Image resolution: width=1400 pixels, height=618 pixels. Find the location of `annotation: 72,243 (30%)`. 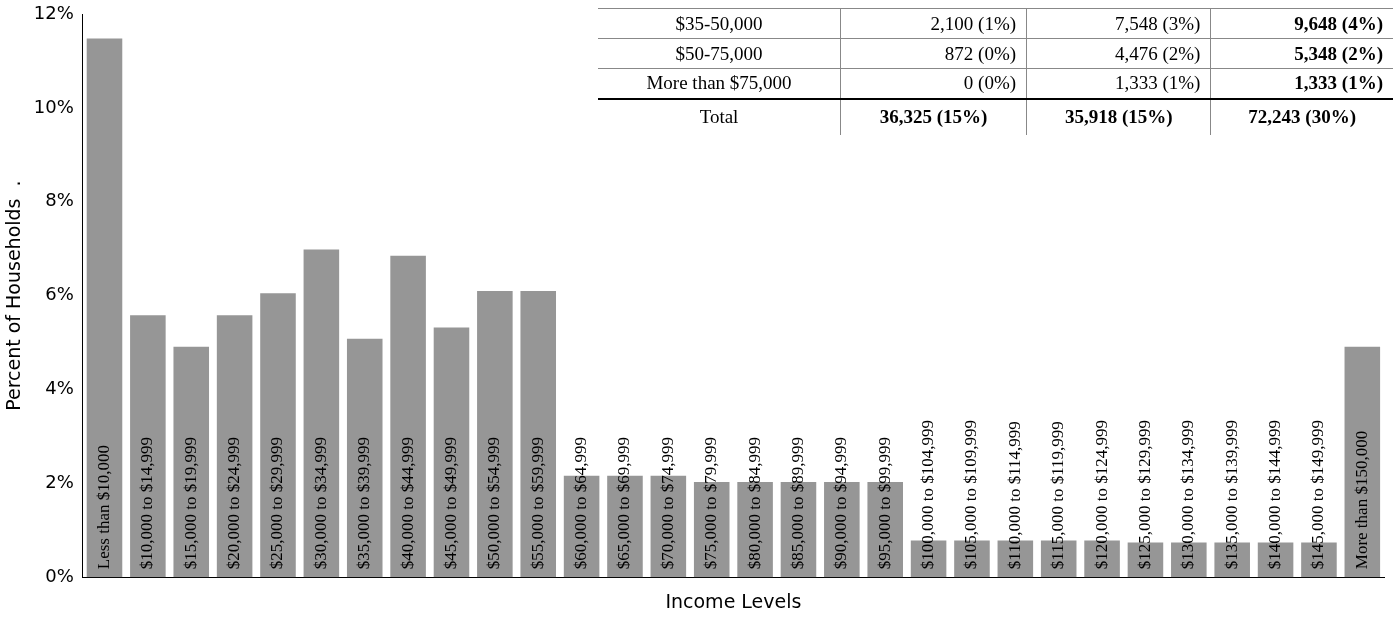

annotation: 72,243 (30%) is located at coordinates (1301, 116).